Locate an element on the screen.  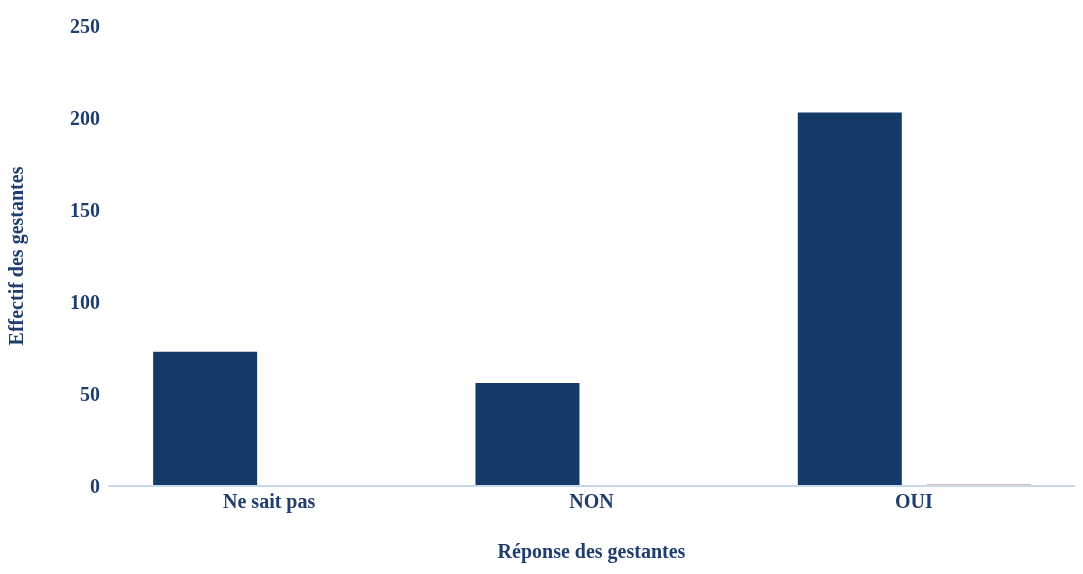
y-tick-label: 0 is located at coordinates (95, 486).